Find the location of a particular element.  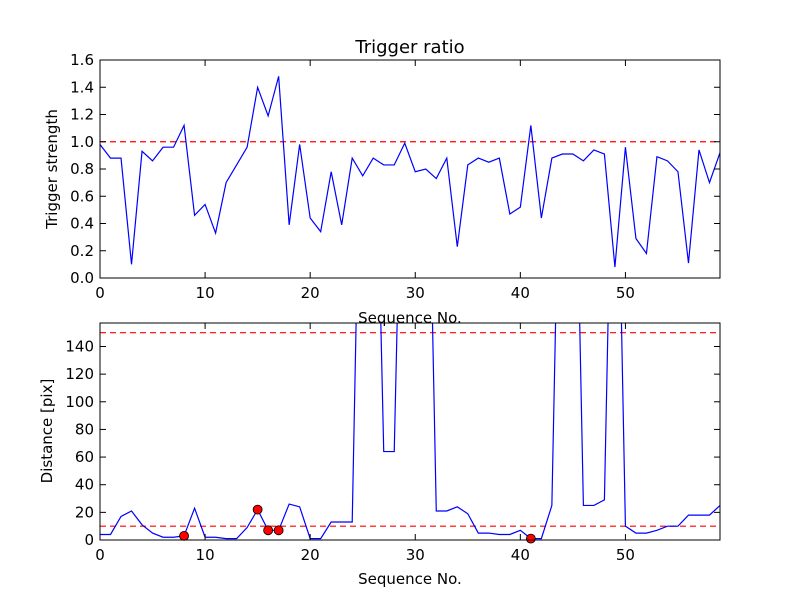

chart-title: Trigger ratio is located at coordinates (409, 47).